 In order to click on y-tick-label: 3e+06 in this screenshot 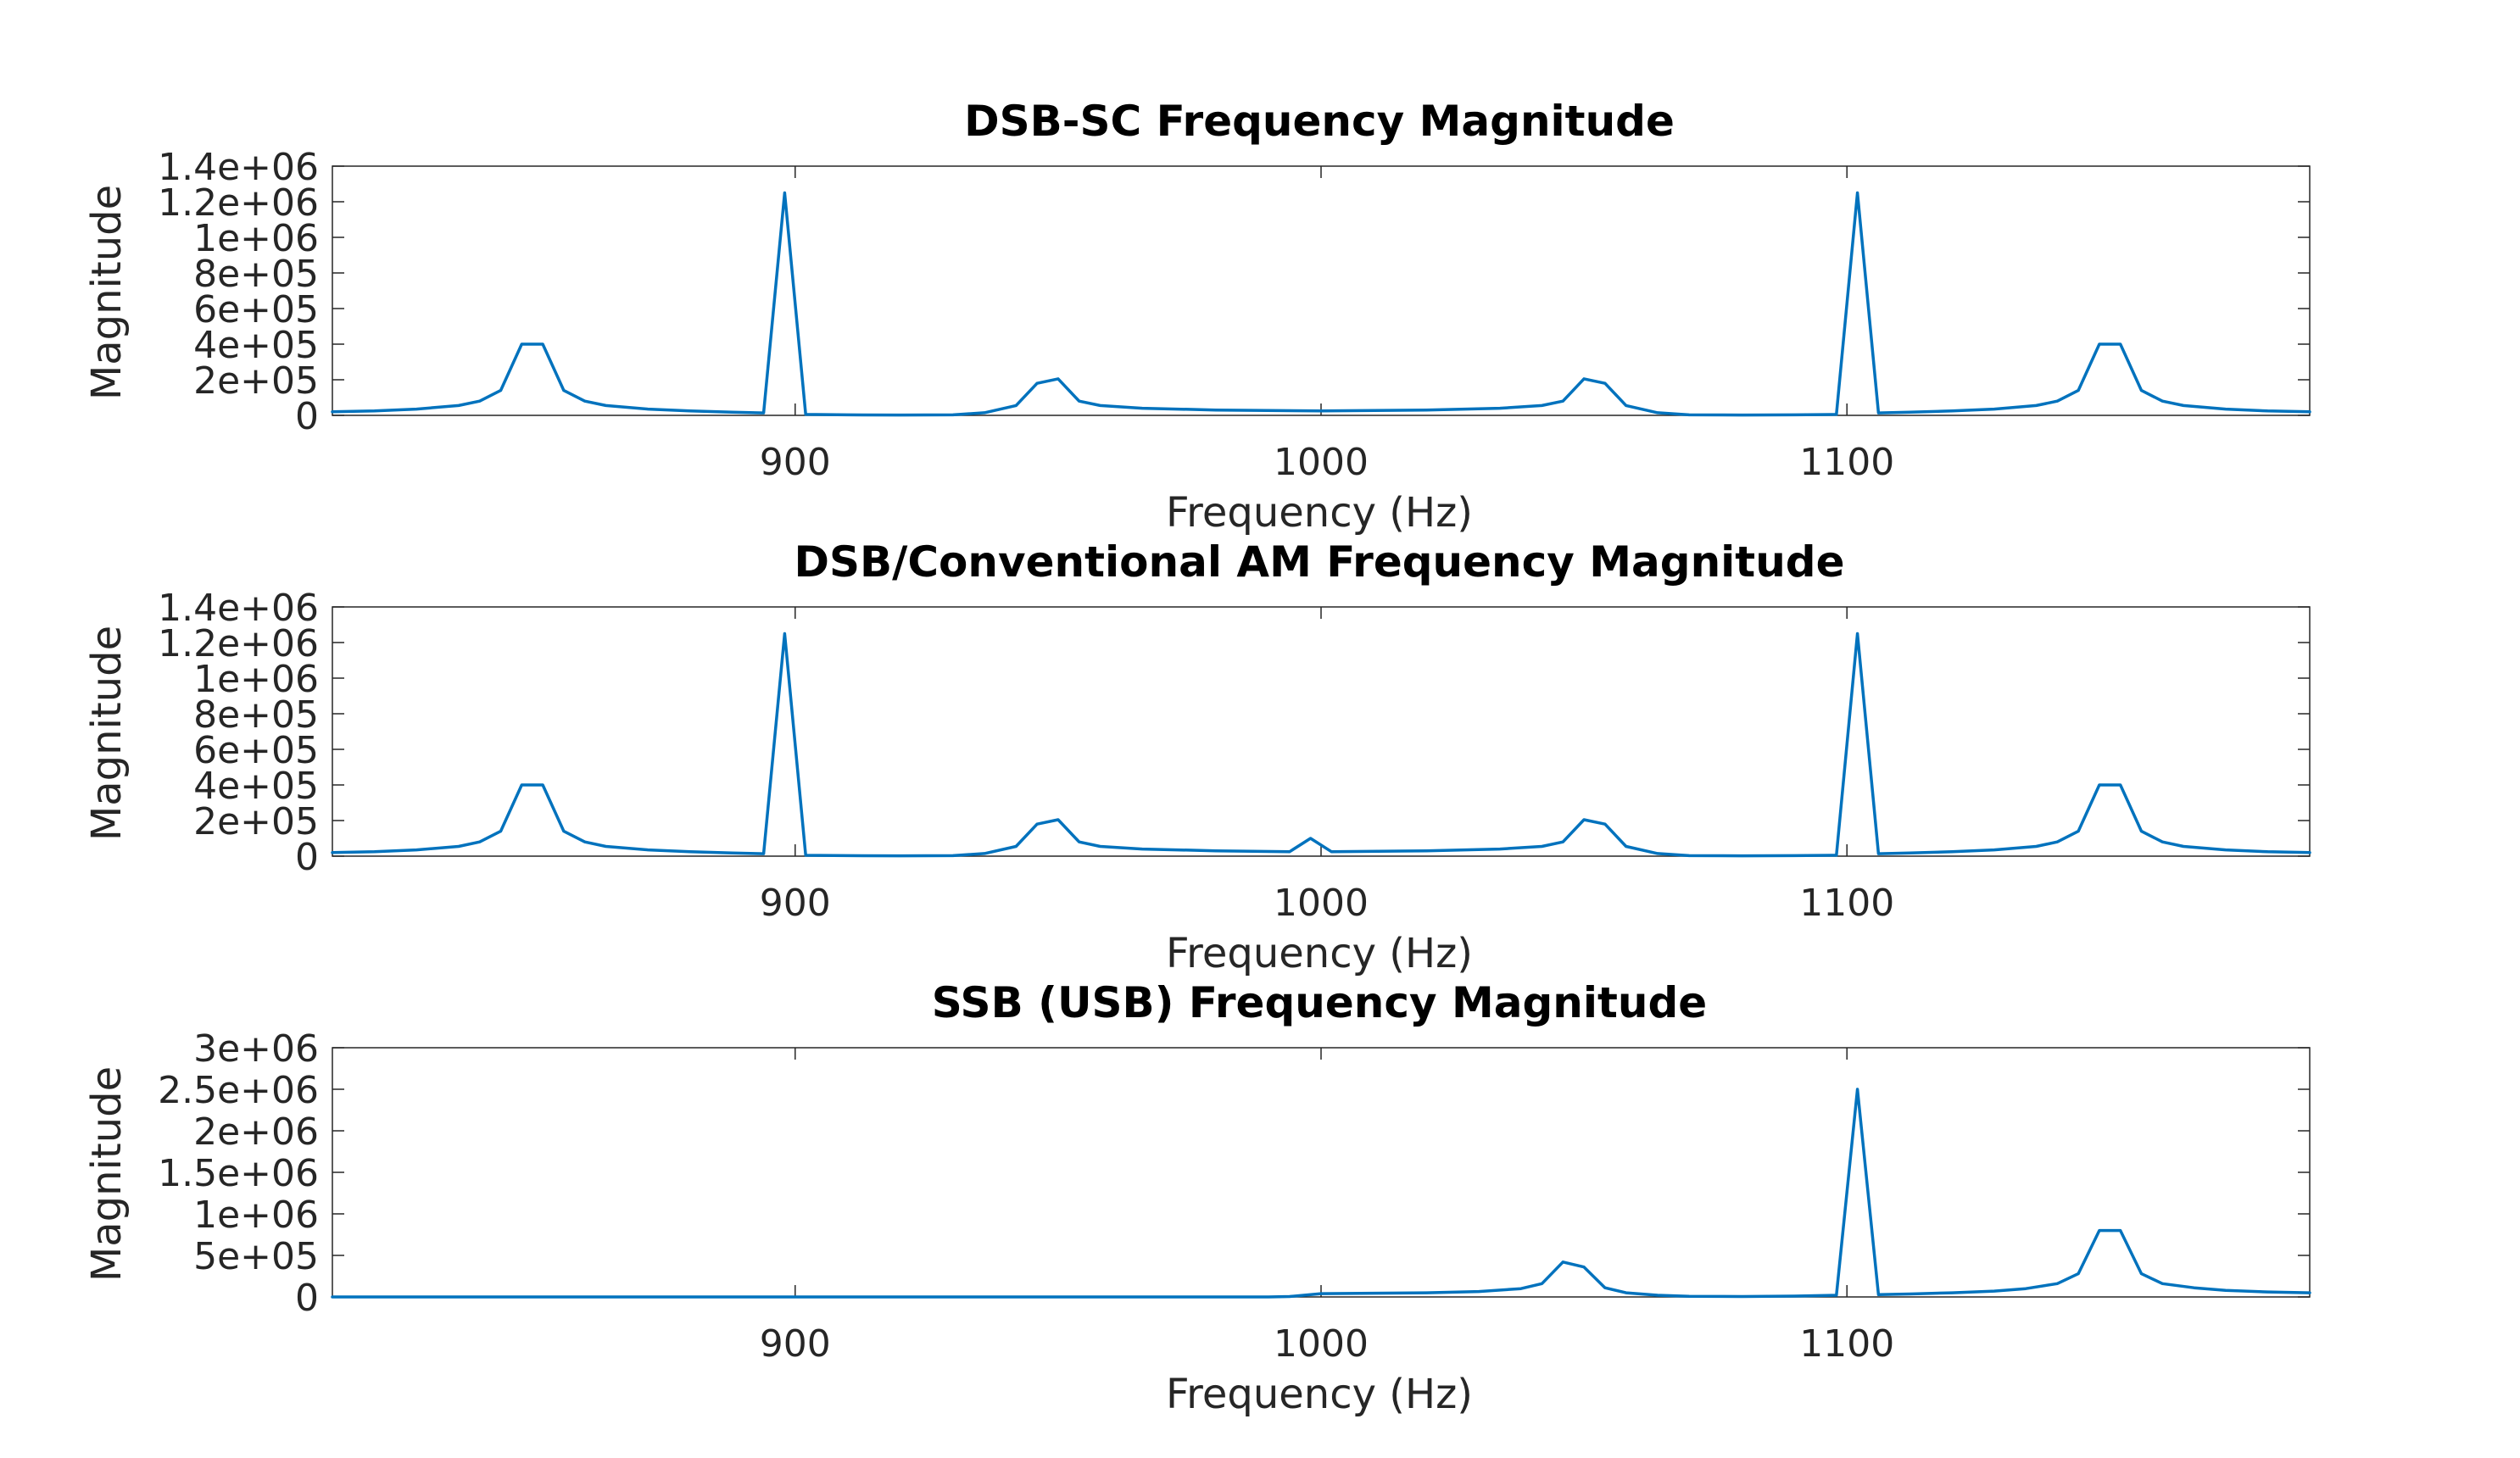, I will do `click(256, 1049)`.